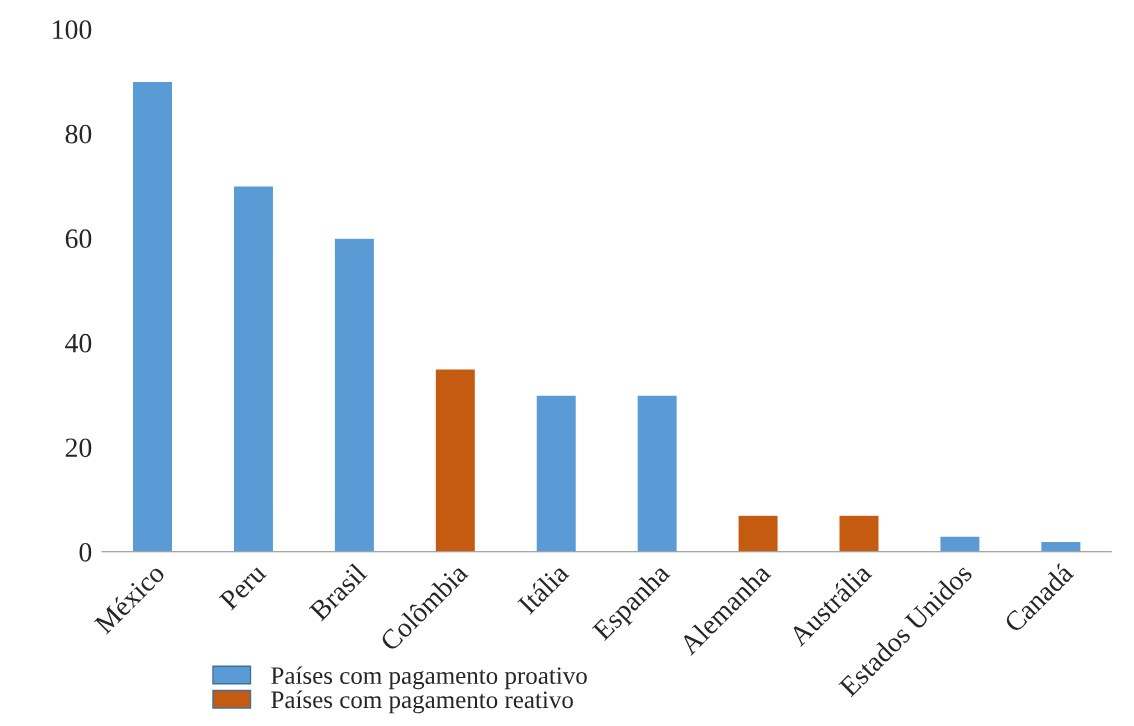 The width and height of the screenshot is (1134, 726). Describe the element at coordinates (242, 586) in the screenshot. I see `x-tick-label: Peru` at that location.